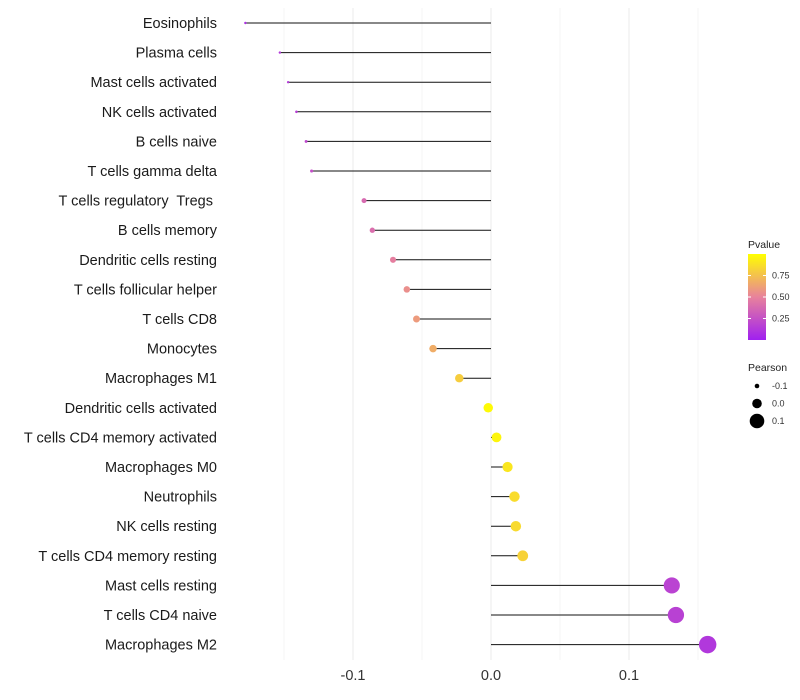 The width and height of the screenshot is (800, 700). What do you see at coordinates (145, 290) in the screenshot?
I see `category-label: T cells follicular helper` at bounding box center [145, 290].